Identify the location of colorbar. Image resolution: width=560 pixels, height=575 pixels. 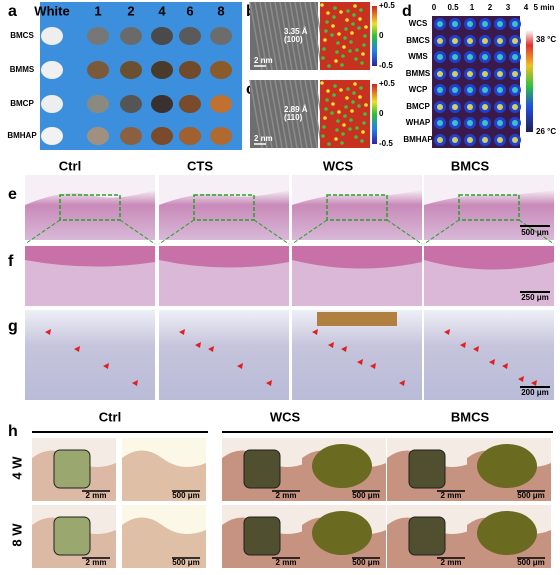
(374, 114).